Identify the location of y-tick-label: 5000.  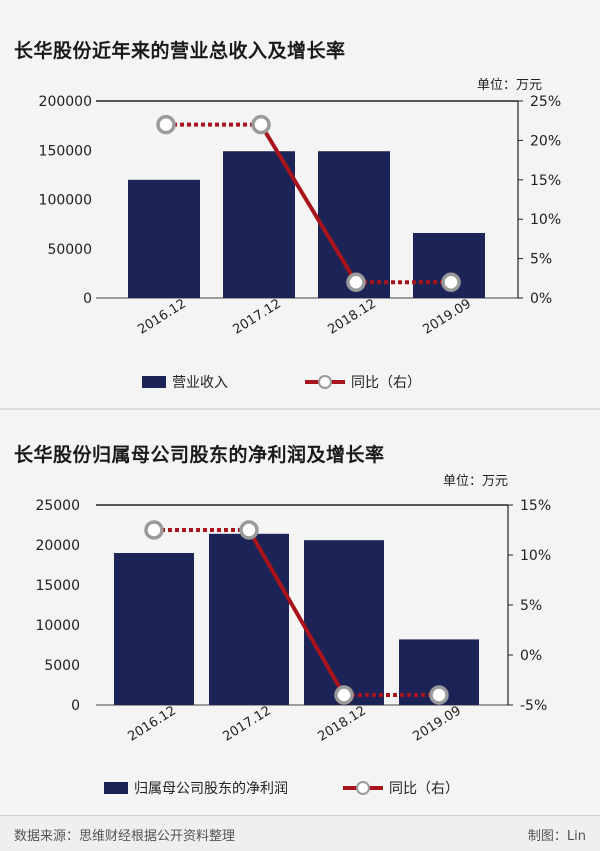
(62, 666).